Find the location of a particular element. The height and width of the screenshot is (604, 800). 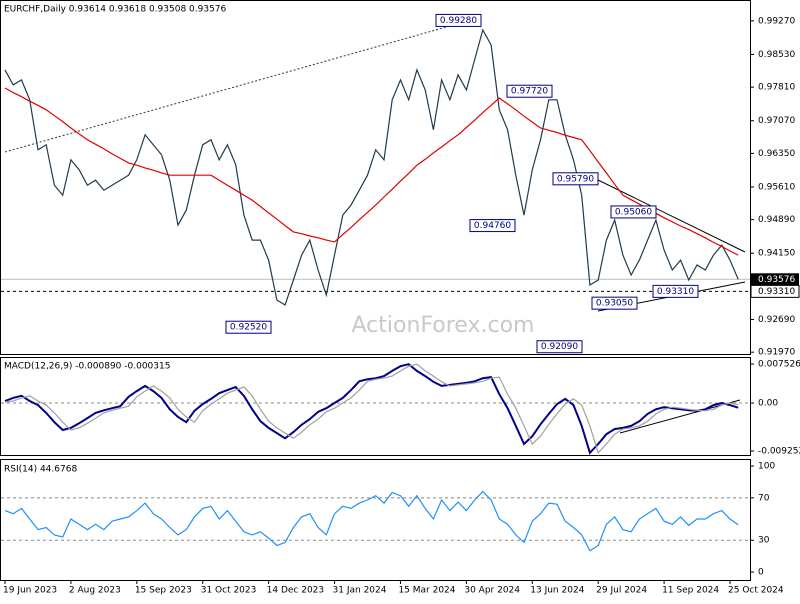

y-tick-label: 30 is located at coordinates (764, 541).